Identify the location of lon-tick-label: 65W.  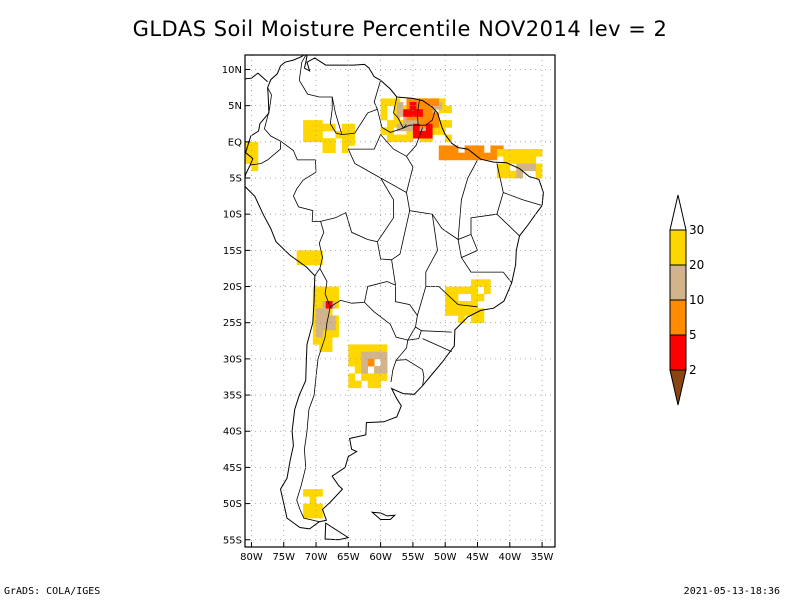
(348, 557).